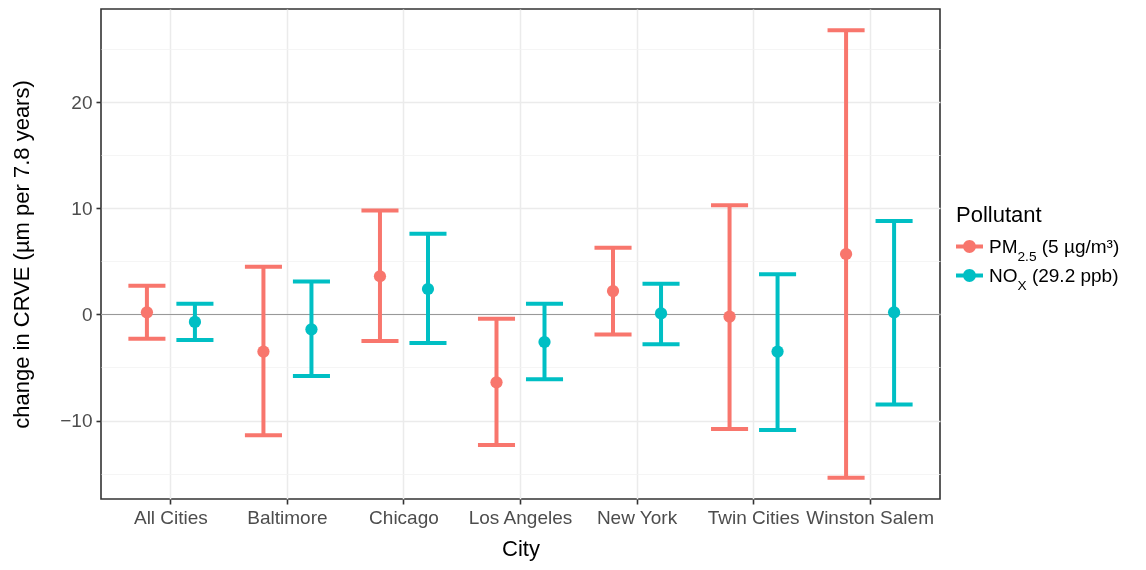  What do you see at coordinates (753, 517) in the screenshot?
I see `x-tick-label: Twin Cities` at bounding box center [753, 517].